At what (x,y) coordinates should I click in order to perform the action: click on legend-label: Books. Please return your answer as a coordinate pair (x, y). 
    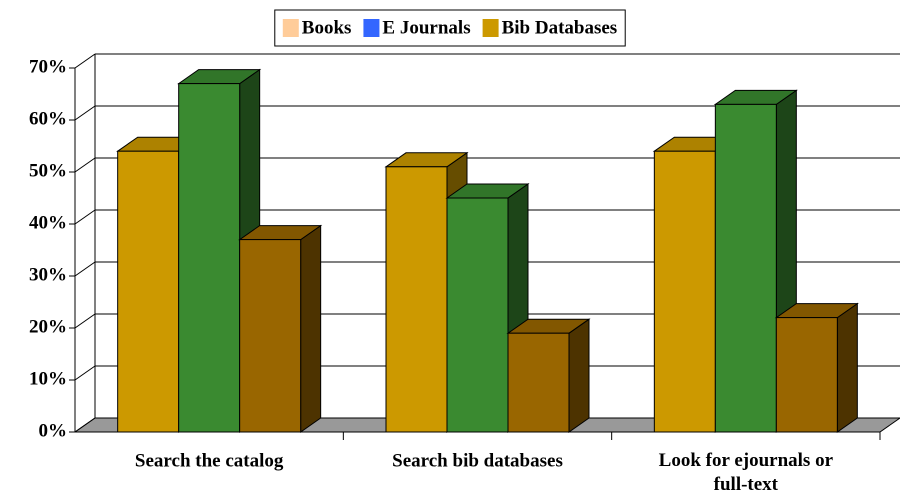
    Looking at the image, I should click on (327, 27).